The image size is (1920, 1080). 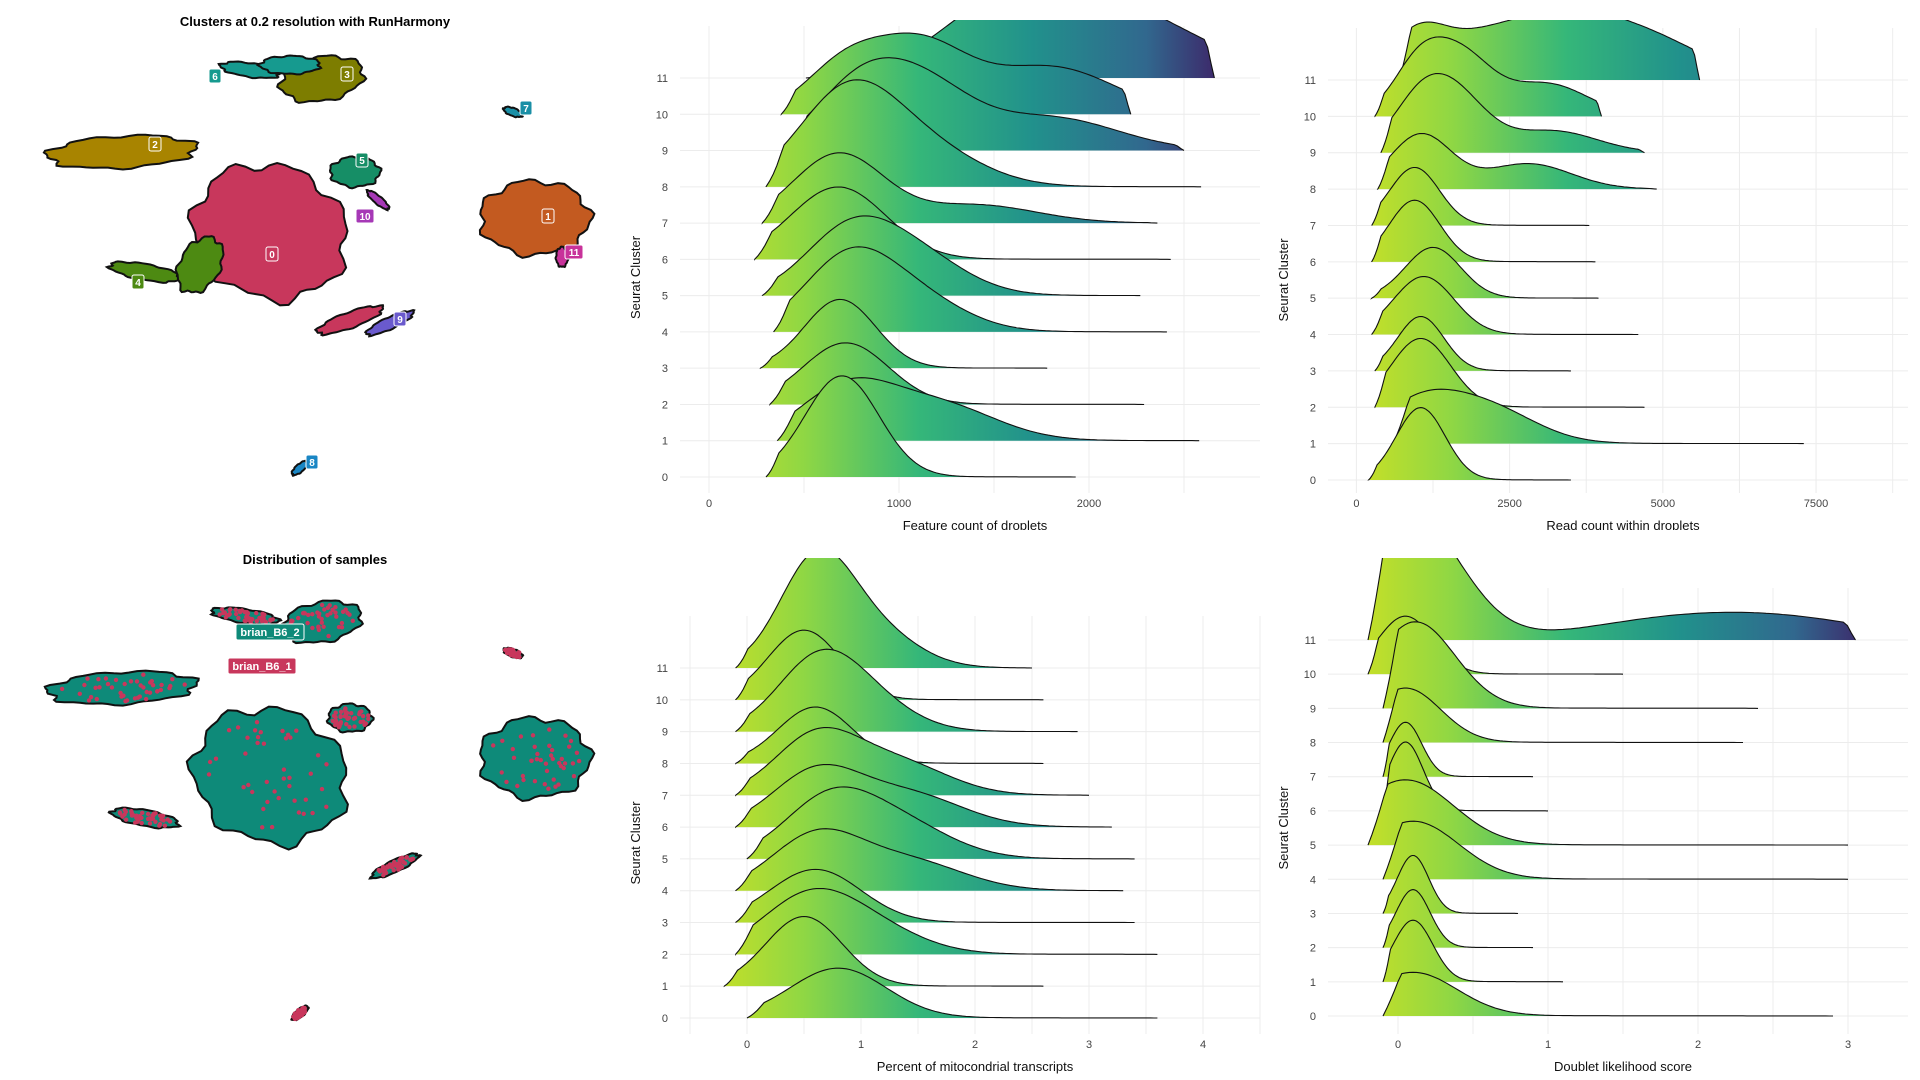 What do you see at coordinates (526, 108) in the screenshot?
I see `cluster-label-7: 7` at bounding box center [526, 108].